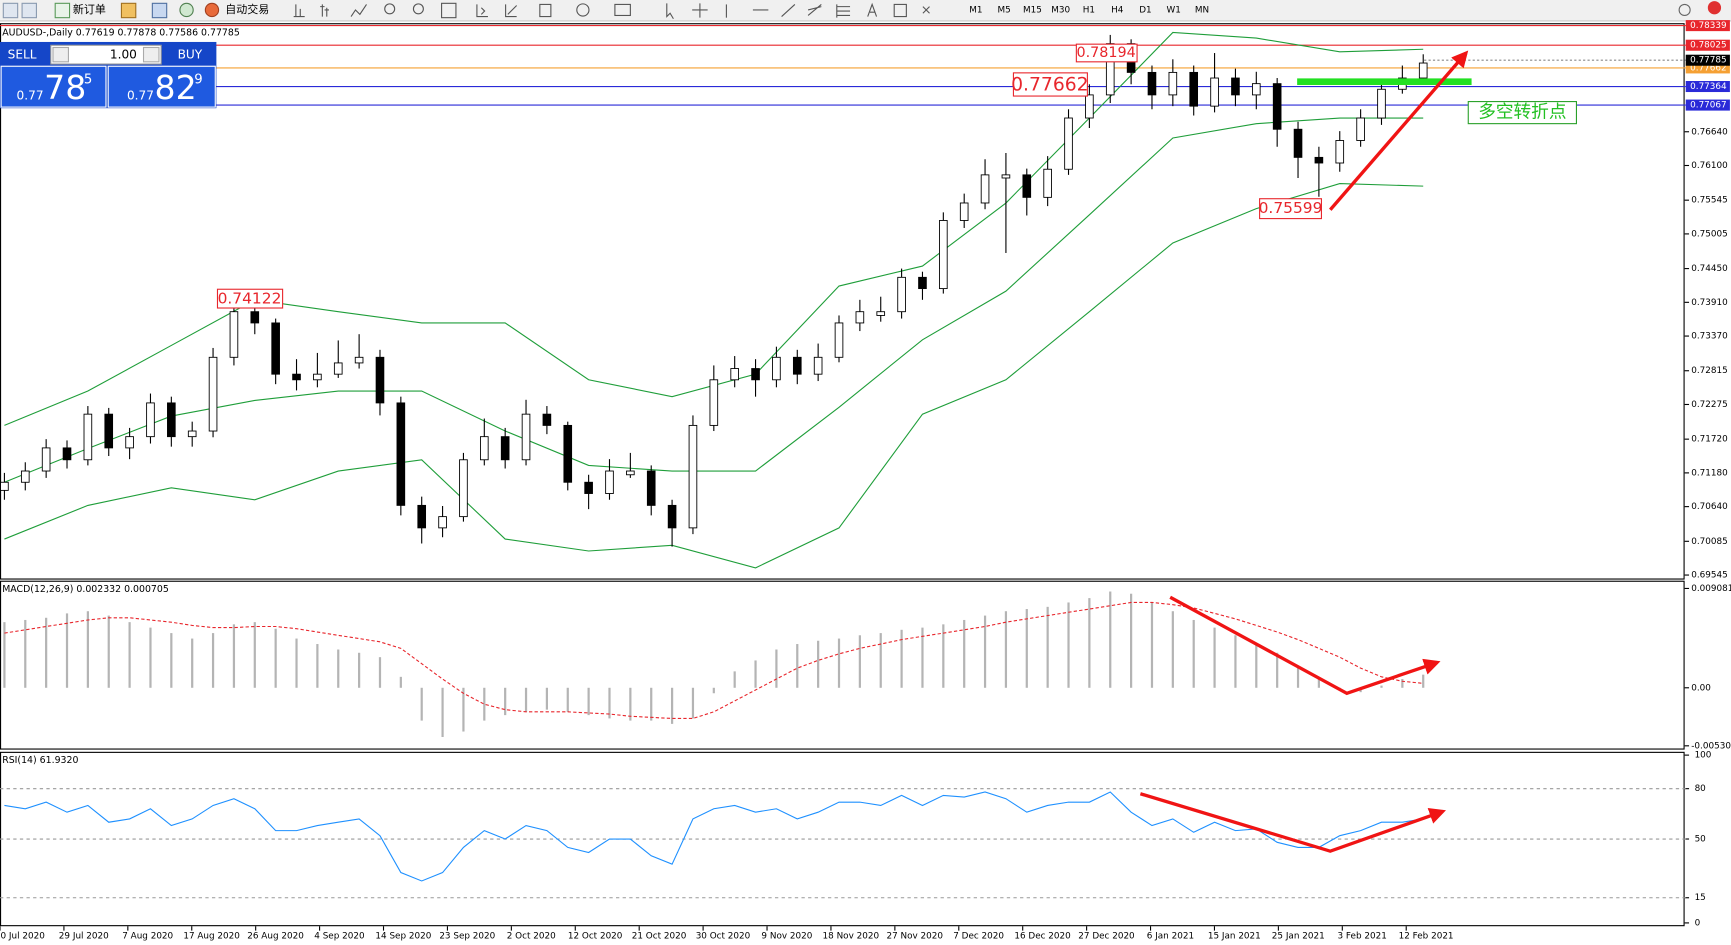  Describe the element at coordinates (89, 9) in the screenshot. I see `new-order-button: 新订单` at that location.